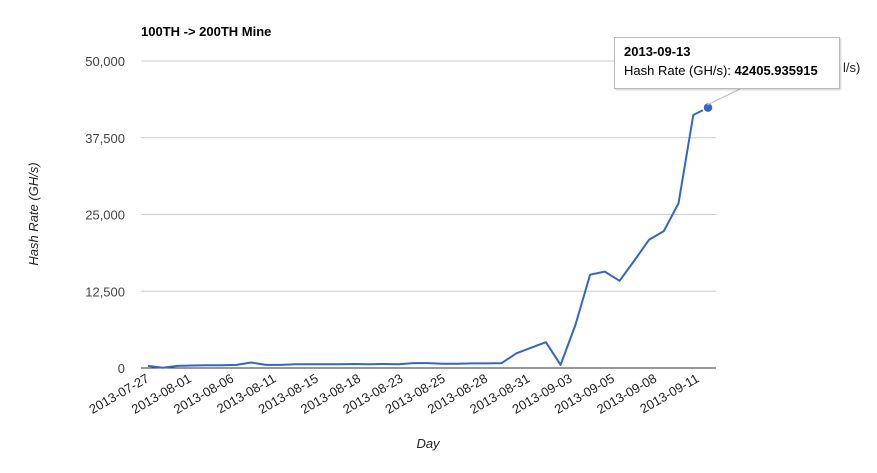  I want to click on highlighted-data-point, so click(708, 107).